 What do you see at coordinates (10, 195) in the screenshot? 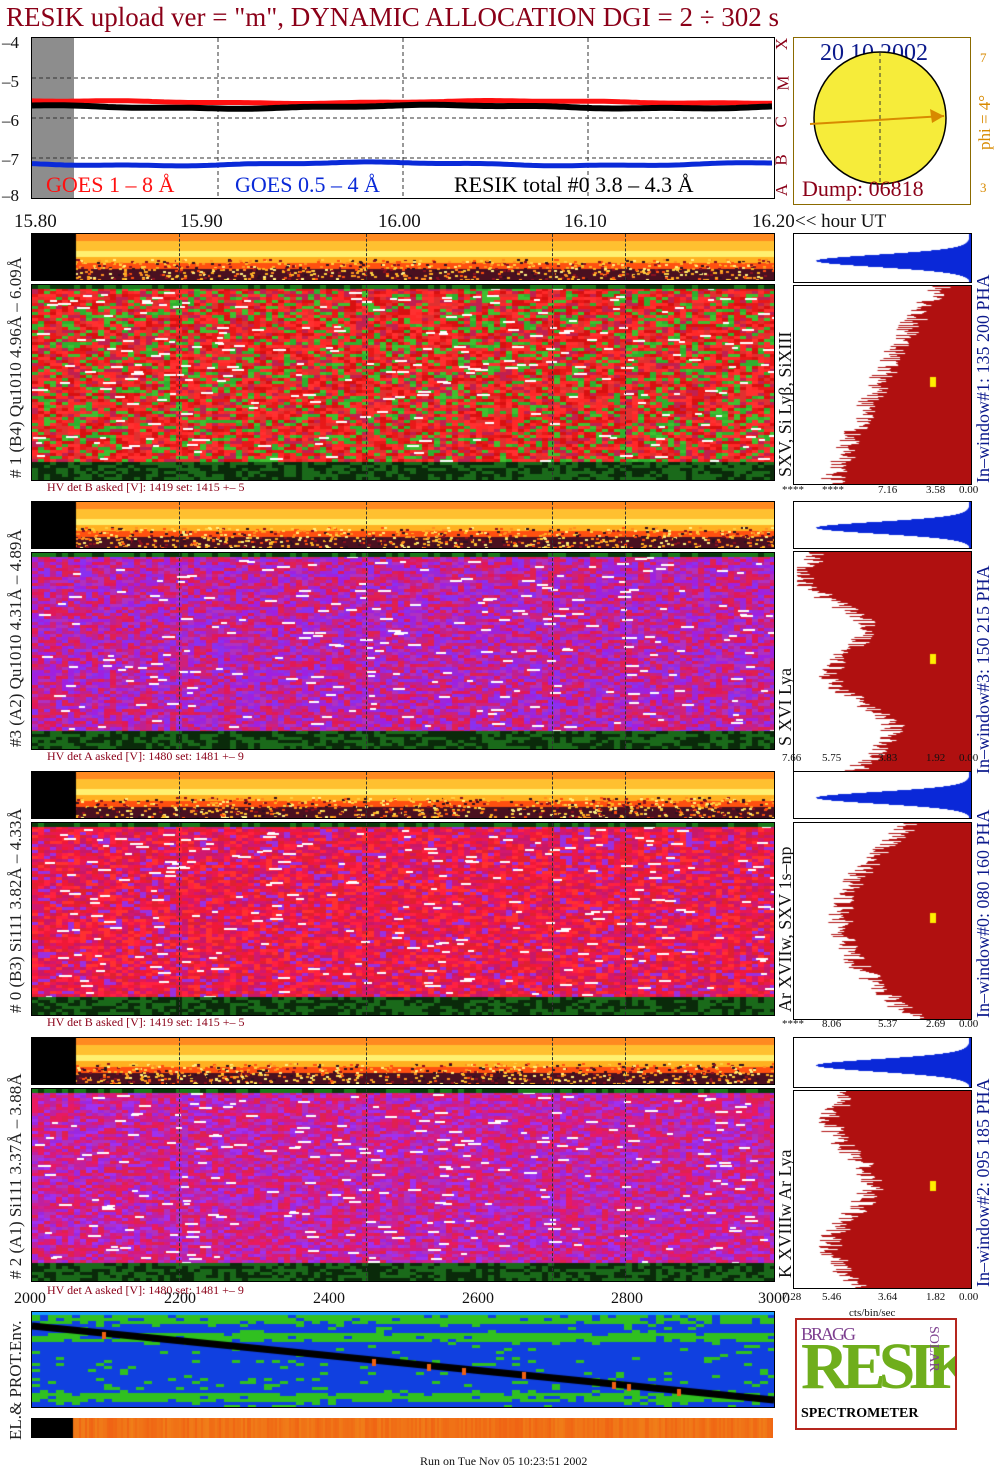
I see `y-tick-label: –8` at bounding box center [10, 195].